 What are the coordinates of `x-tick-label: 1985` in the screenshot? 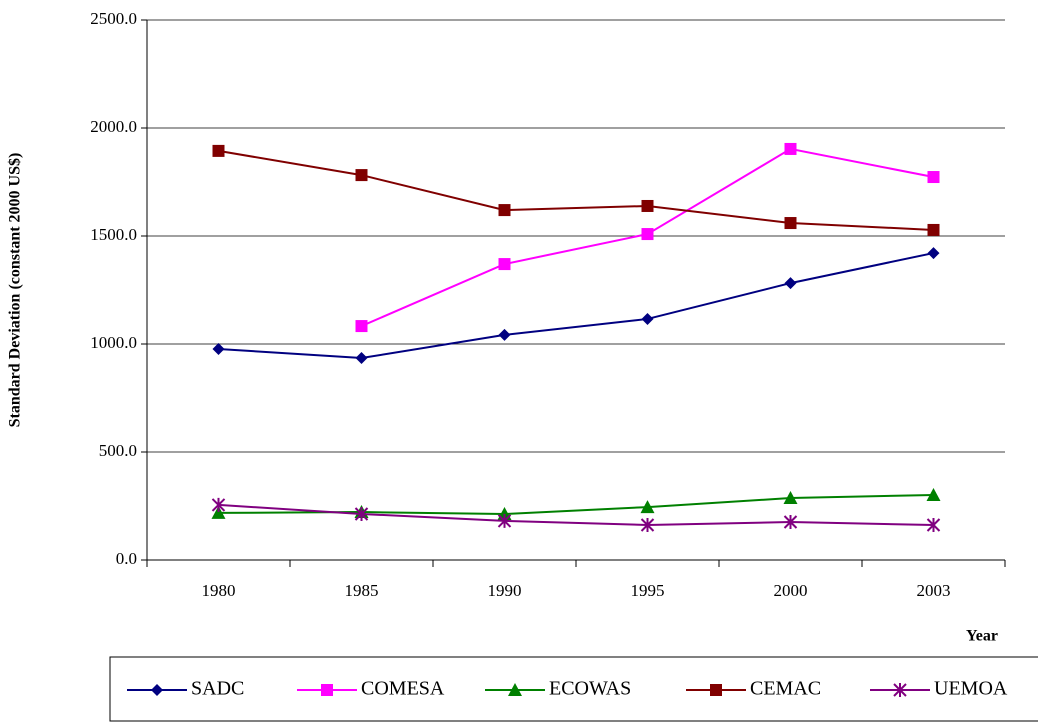 It's located at (362, 590).